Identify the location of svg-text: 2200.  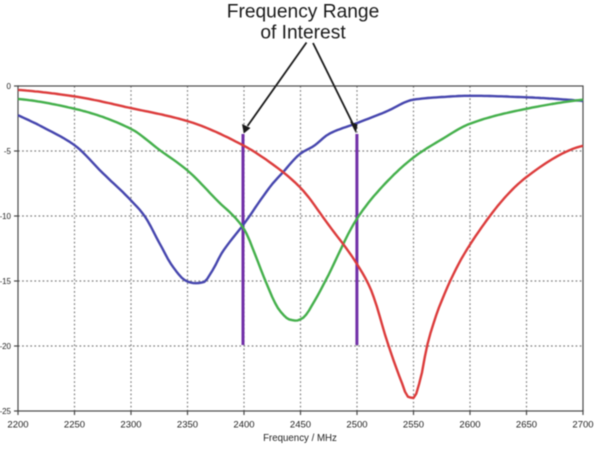
(17, 425).